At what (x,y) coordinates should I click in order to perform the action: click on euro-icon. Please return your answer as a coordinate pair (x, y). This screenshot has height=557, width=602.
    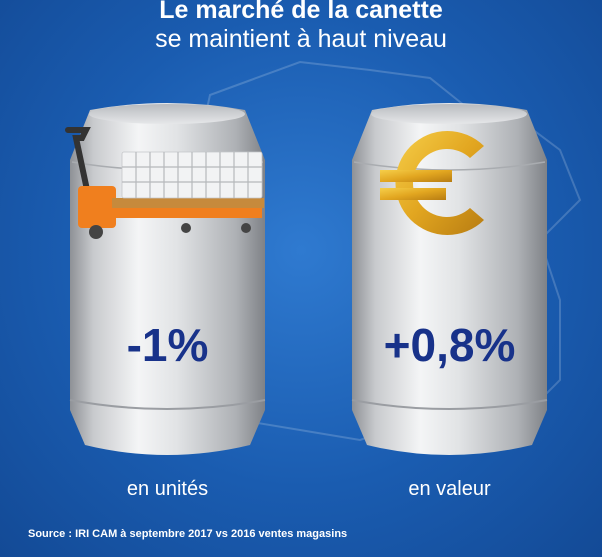
    Looking at the image, I should click on (432, 183).